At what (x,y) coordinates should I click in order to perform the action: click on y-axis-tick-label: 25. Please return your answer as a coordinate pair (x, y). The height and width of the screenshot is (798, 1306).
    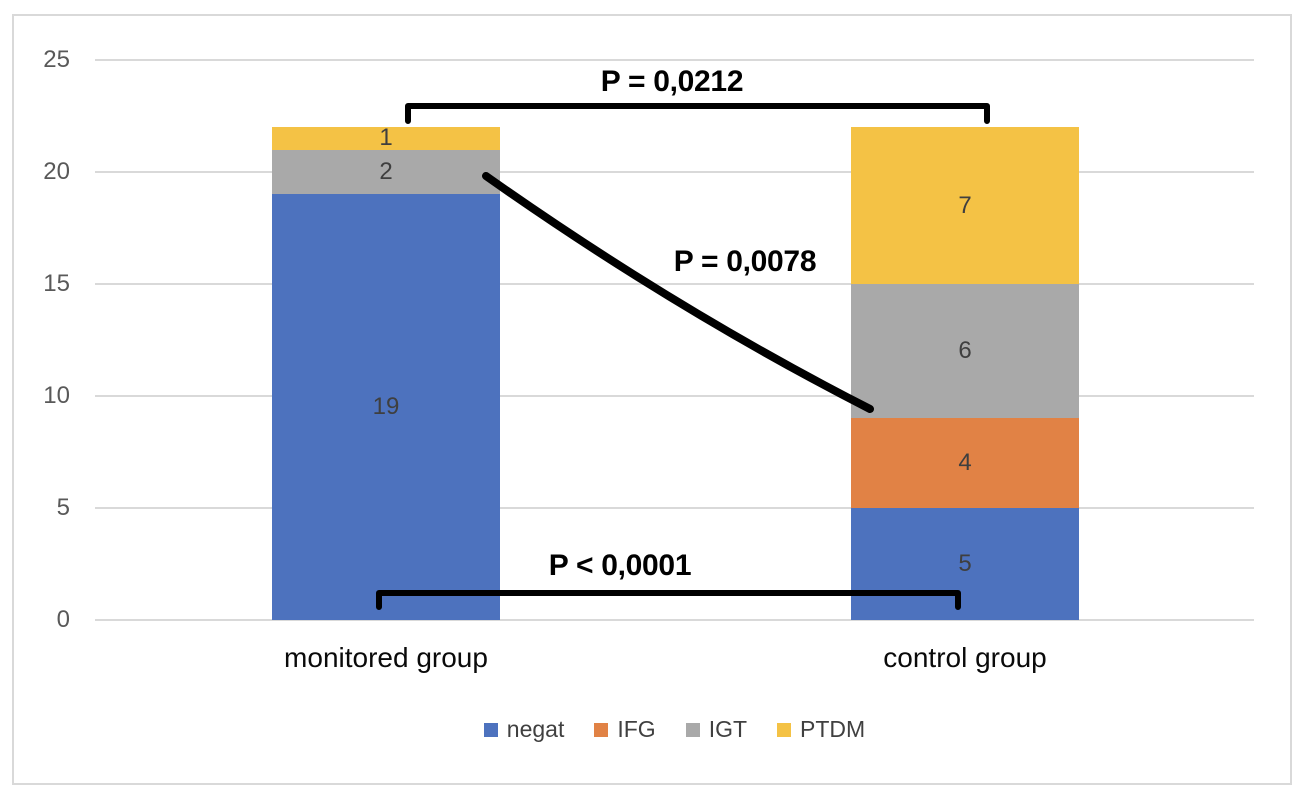
    Looking at the image, I should click on (56, 59).